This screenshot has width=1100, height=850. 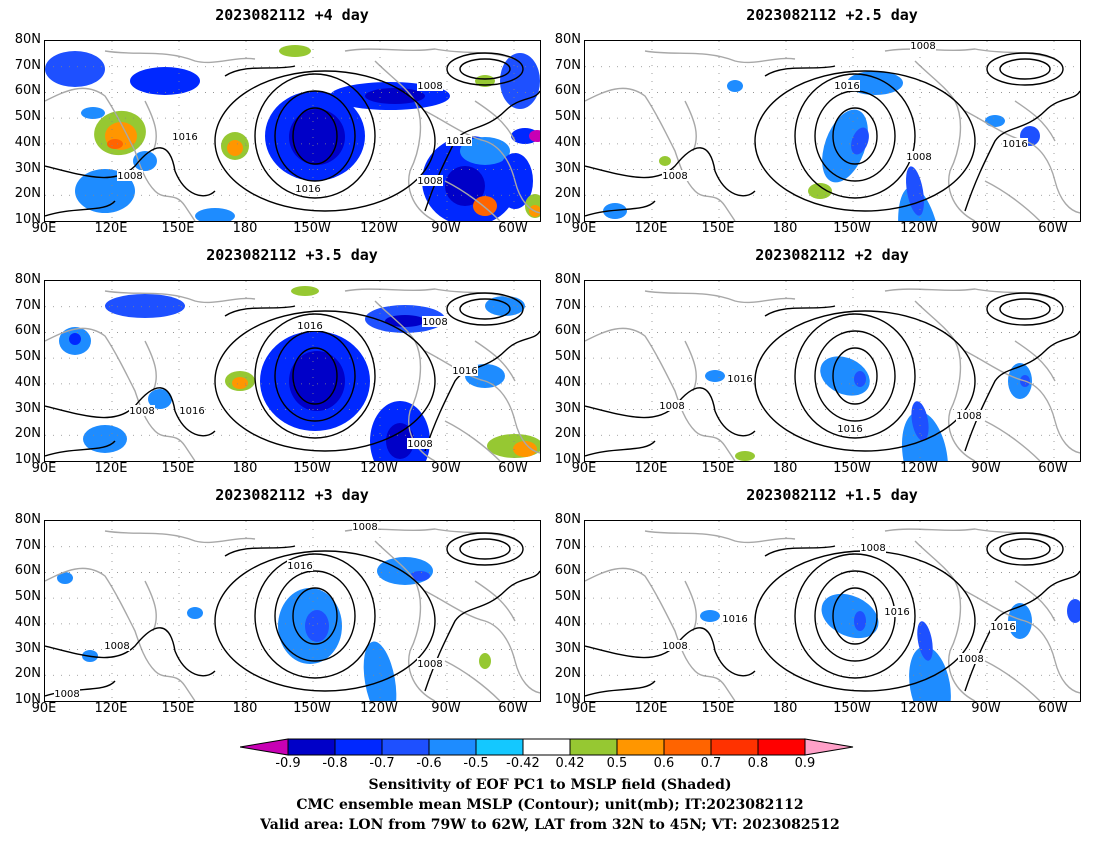 I want to click on map-canvas: 1016 1008 1016 1008, so click(x=832, y=371).